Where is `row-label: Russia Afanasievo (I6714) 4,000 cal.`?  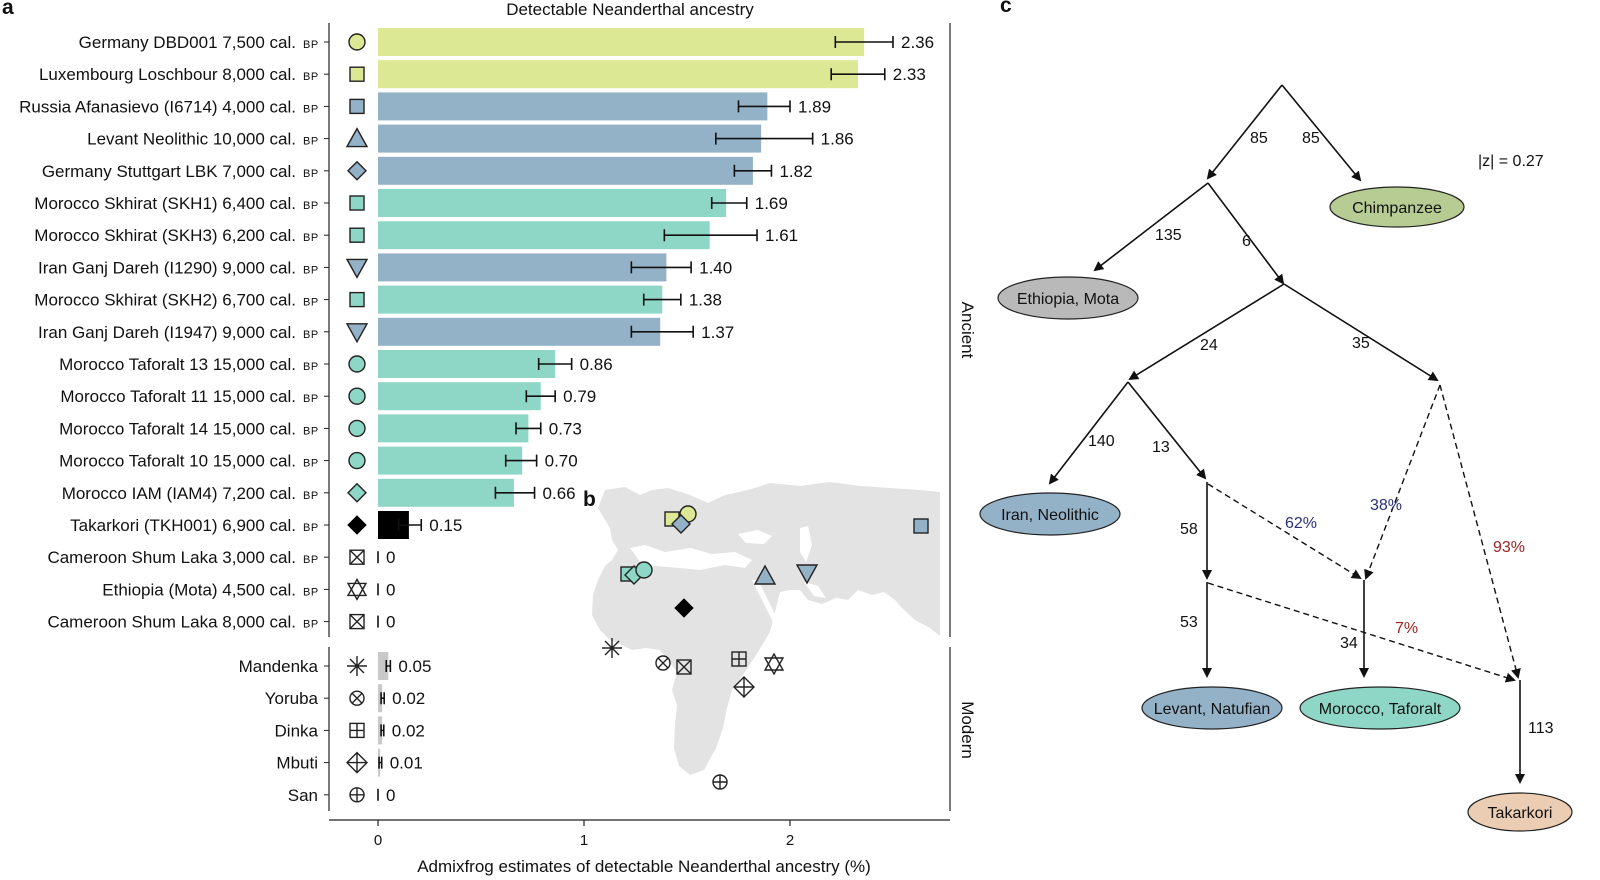 row-label: Russia Afanasievo (I6714) 4,000 cal. is located at coordinates (157, 106).